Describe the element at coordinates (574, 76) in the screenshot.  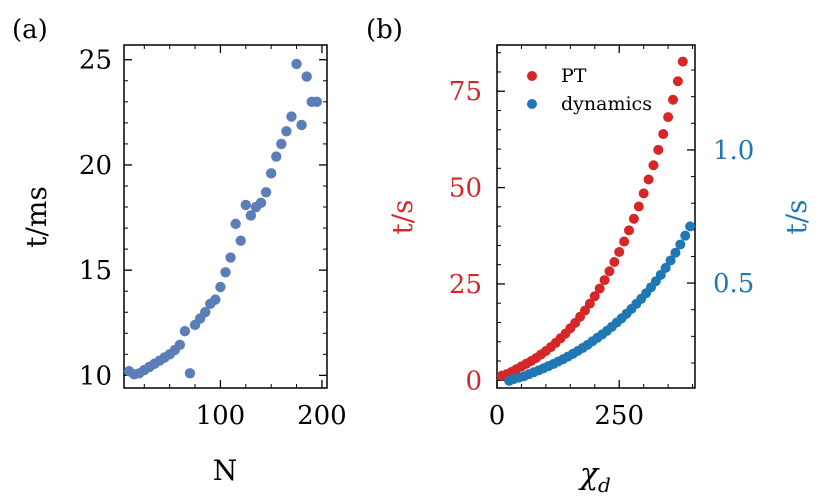
I see `legend-label-pt: PT` at that location.